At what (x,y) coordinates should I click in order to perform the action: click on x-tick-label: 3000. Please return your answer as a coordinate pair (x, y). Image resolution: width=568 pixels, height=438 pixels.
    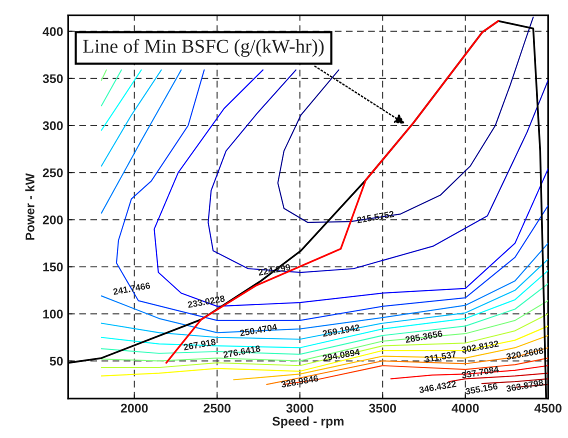
    Looking at the image, I should click on (300, 408).